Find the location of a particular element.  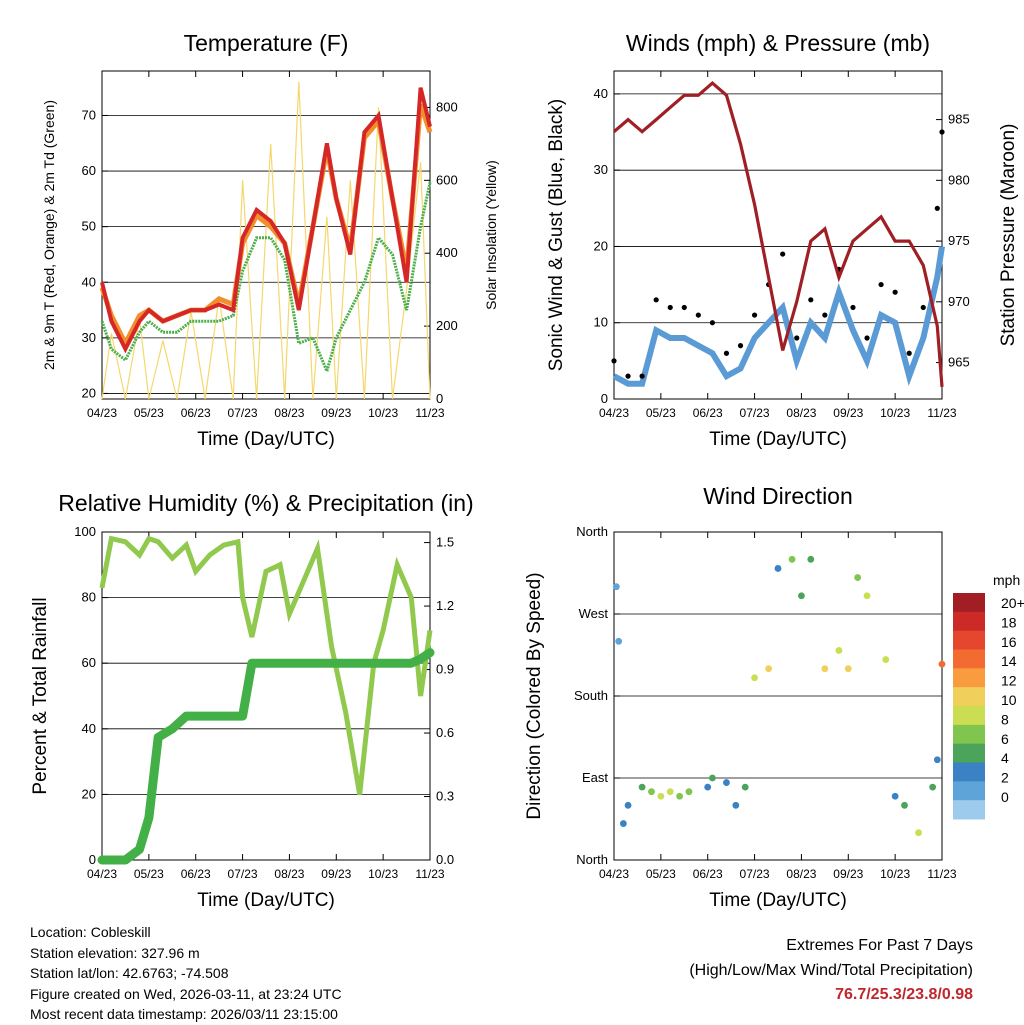

y-tick-label: North is located at coordinates (592, 531).